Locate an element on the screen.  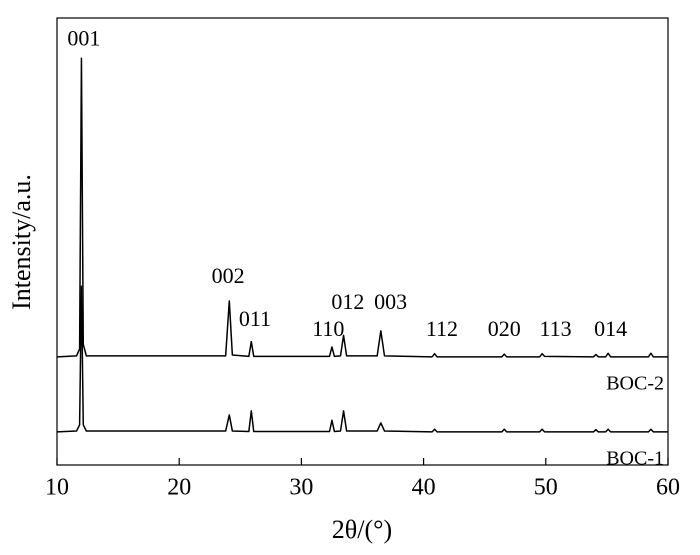
peak-label: 113 is located at coordinates (555, 328).